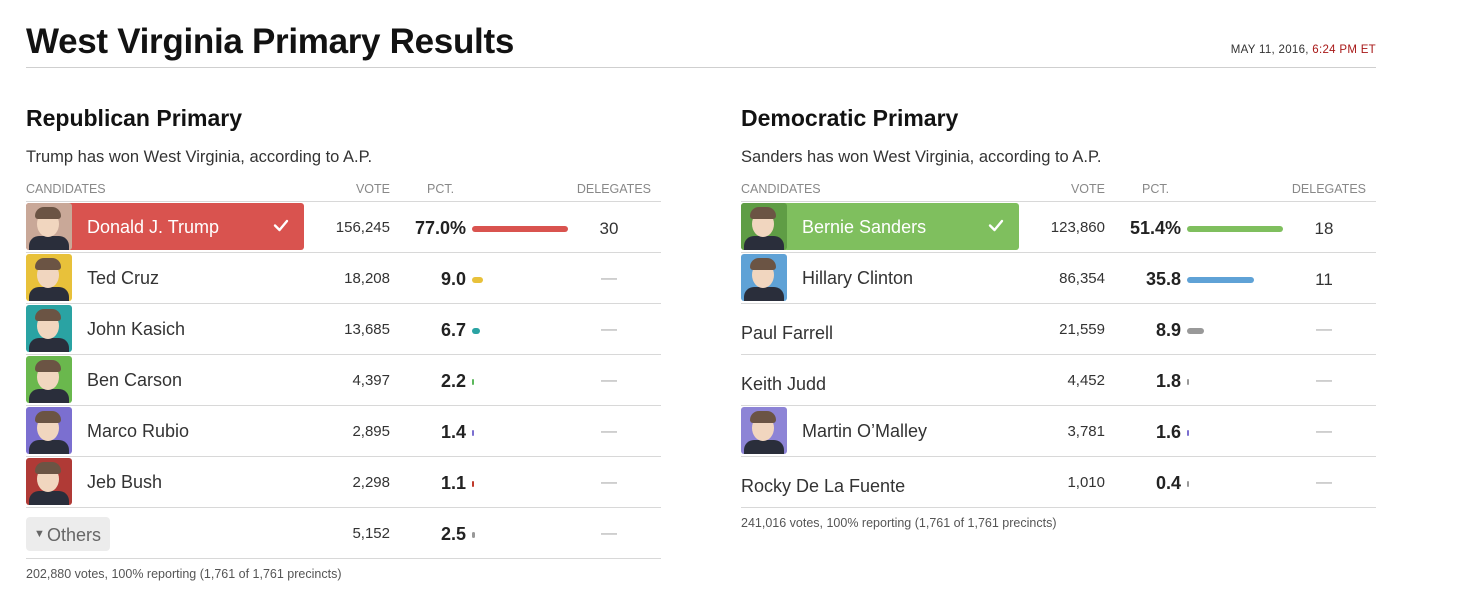 The image size is (1457, 595). Describe the element at coordinates (343, 380) in the screenshot. I see `candidate-row: Ben Carson 4,397 2.2 —` at that location.